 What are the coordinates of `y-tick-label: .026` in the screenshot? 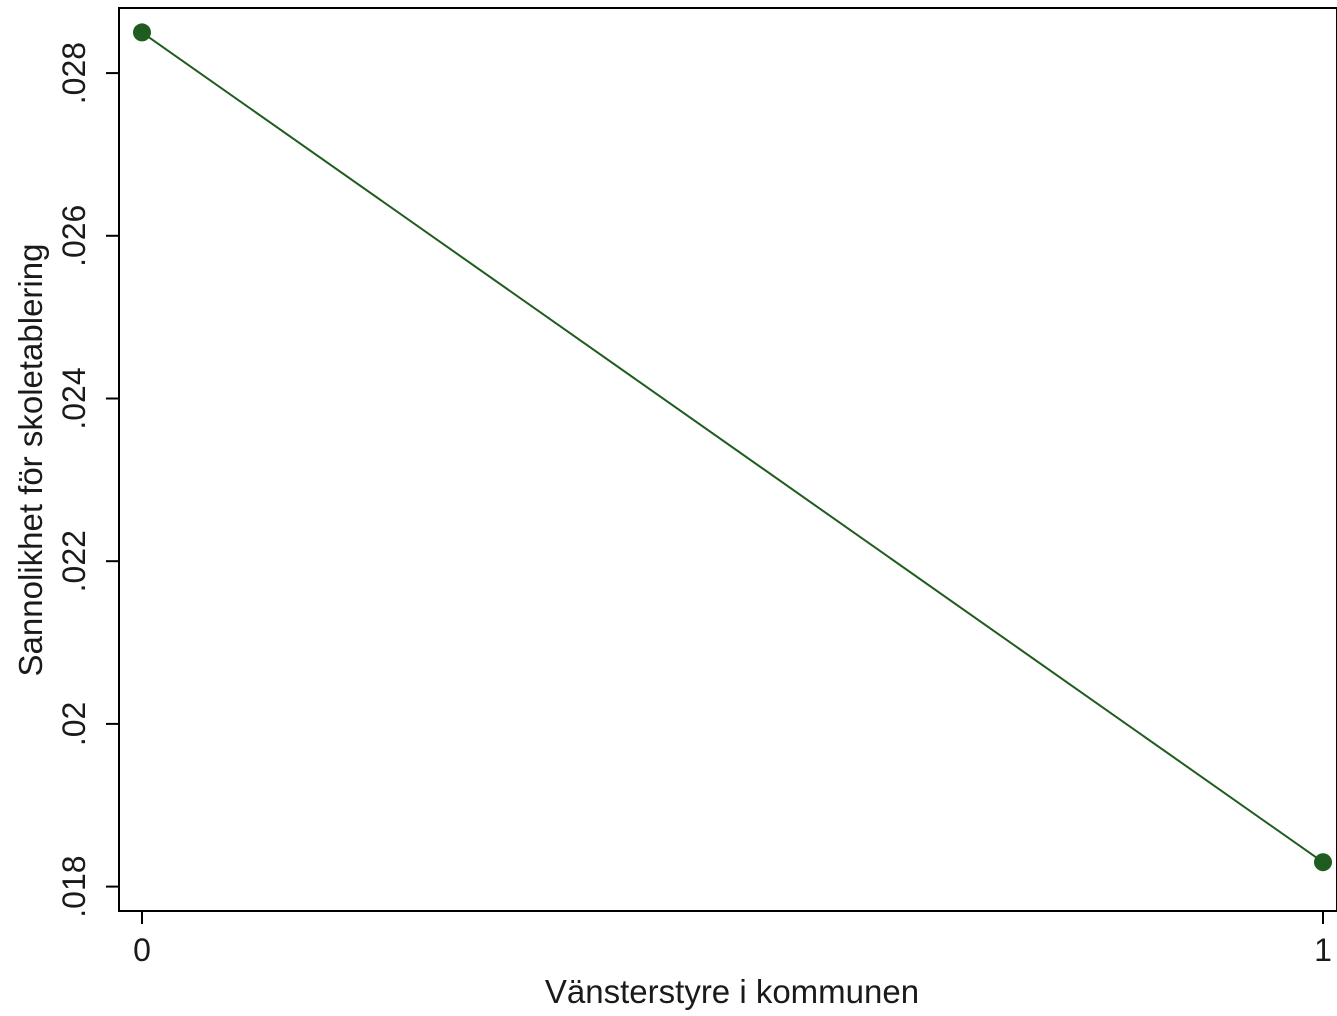 It's located at (74, 236).